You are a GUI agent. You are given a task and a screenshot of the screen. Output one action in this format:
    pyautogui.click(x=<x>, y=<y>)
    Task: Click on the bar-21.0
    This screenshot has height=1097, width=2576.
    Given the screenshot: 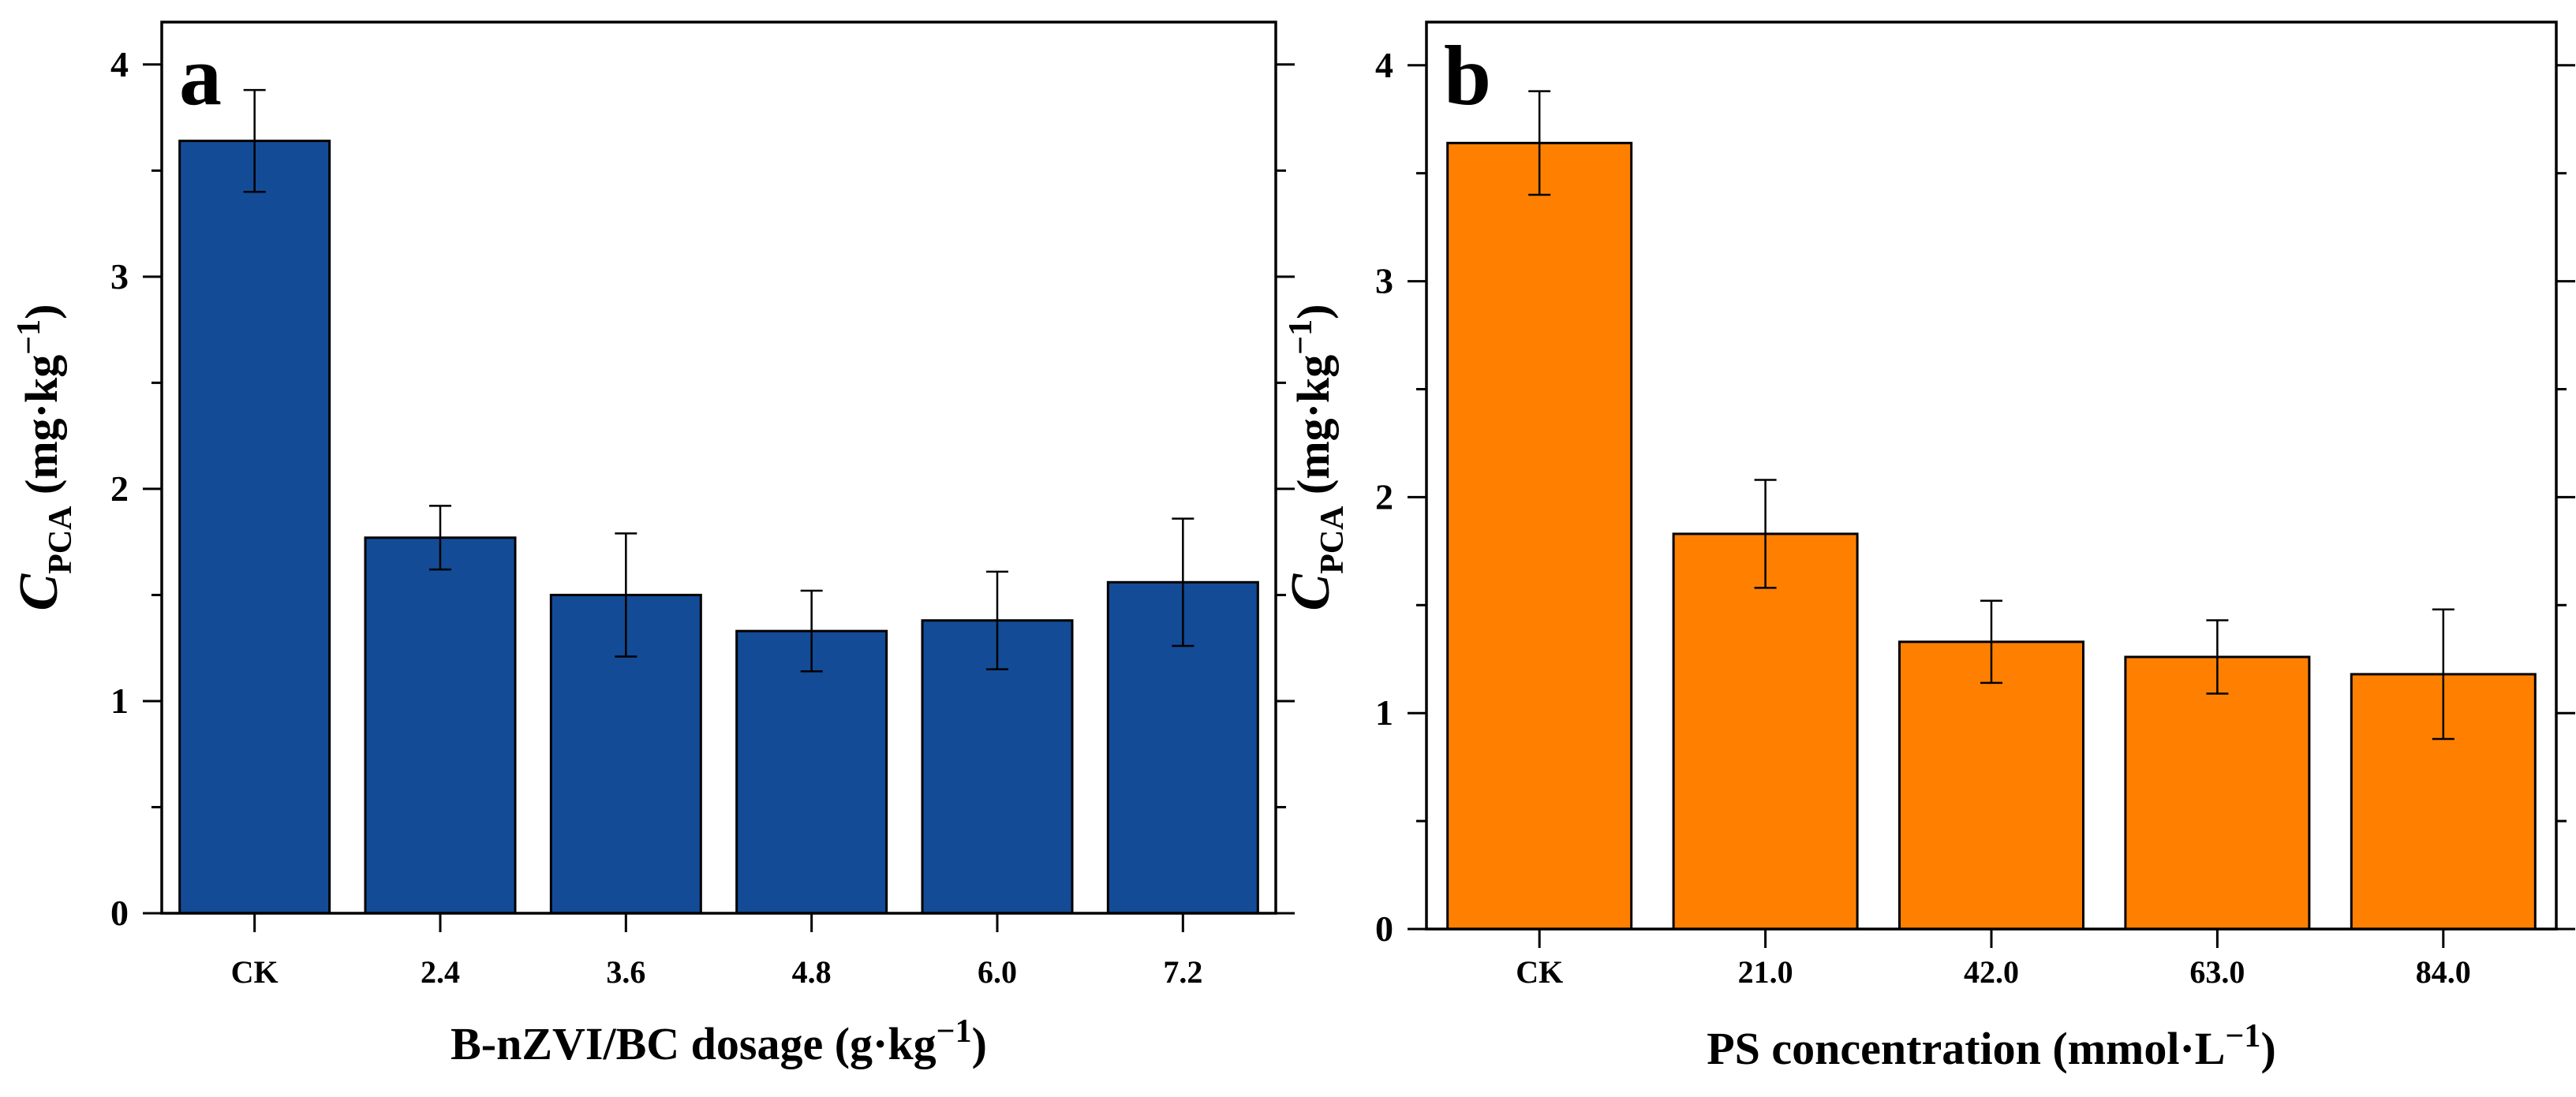 What is the action you would take?
    pyautogui.click(x=1766, y=731)
    